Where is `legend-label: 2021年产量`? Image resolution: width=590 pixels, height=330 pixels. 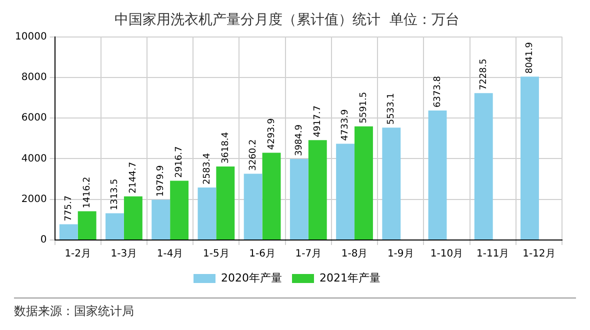 legend-label: 2021年产量 is located at coordinates (350, 277).